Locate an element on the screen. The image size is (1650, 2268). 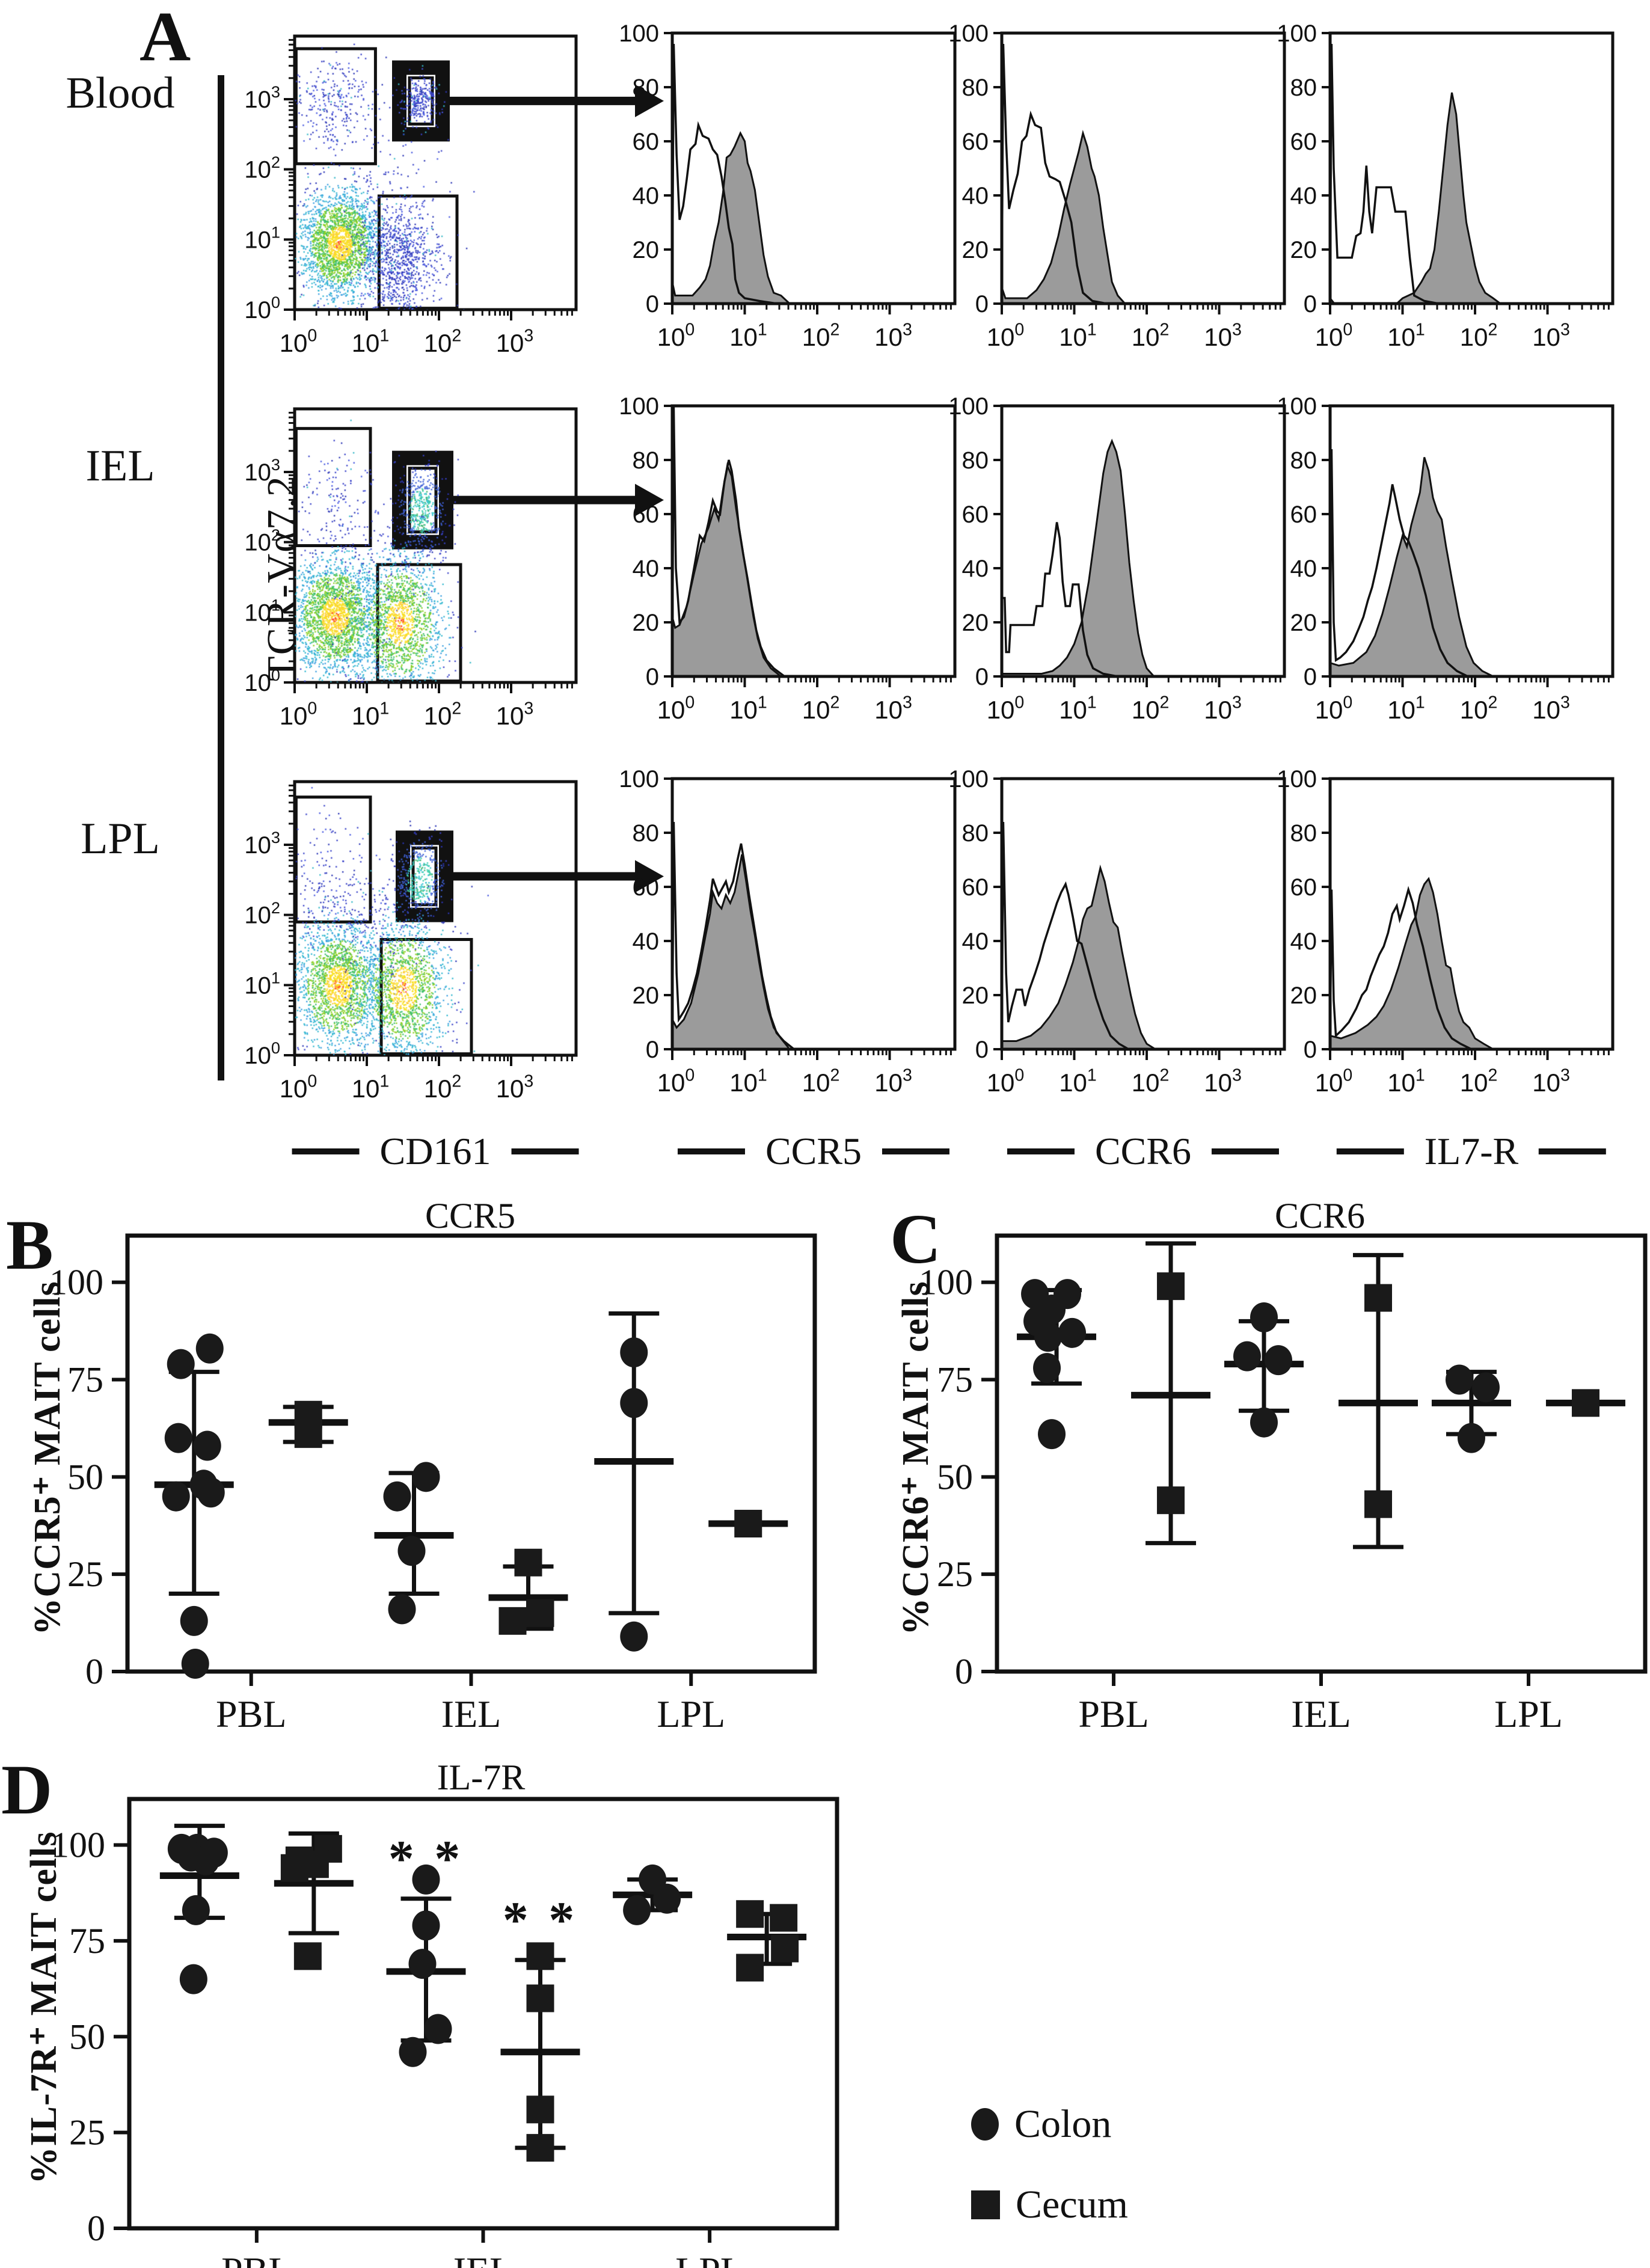
hist-iel-ccr6-x-axis: 10⁰ 10¹ 10² 10³ is located at coordinates (1134, 700).